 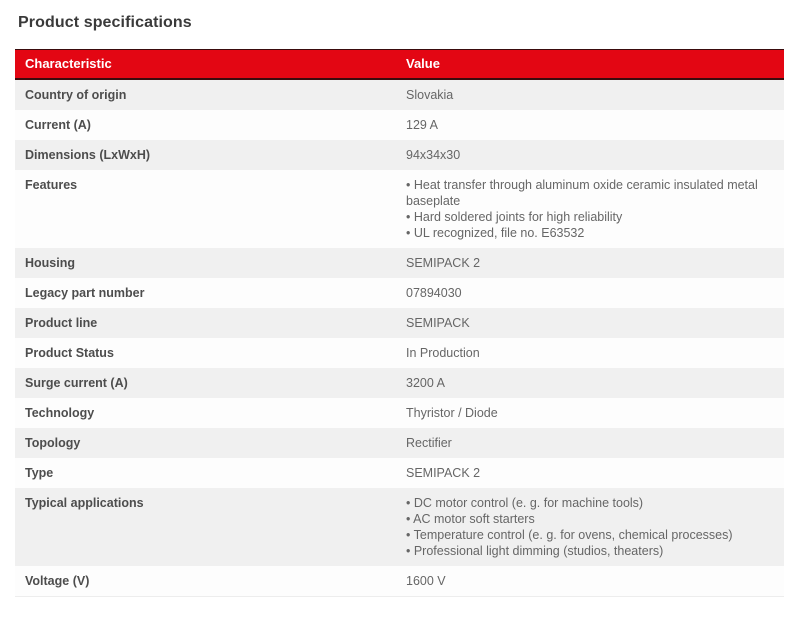 I want to click on column-header-value: Value, so click(x=590, y=64).